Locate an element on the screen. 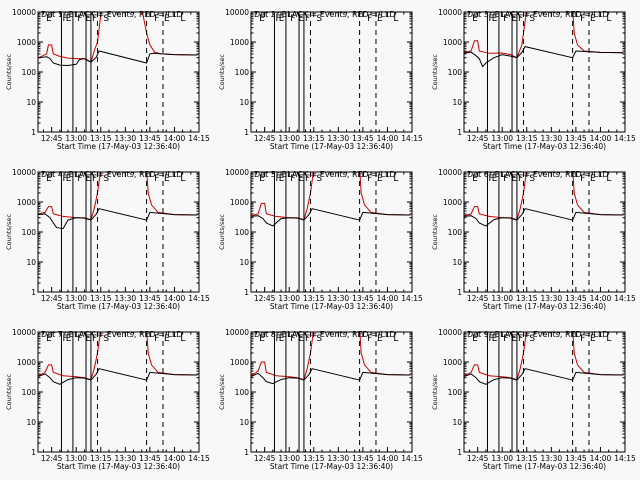 This screenshot has height=480, width=640. x-tick-label: 14:15 is located at coordinates (199, 138).